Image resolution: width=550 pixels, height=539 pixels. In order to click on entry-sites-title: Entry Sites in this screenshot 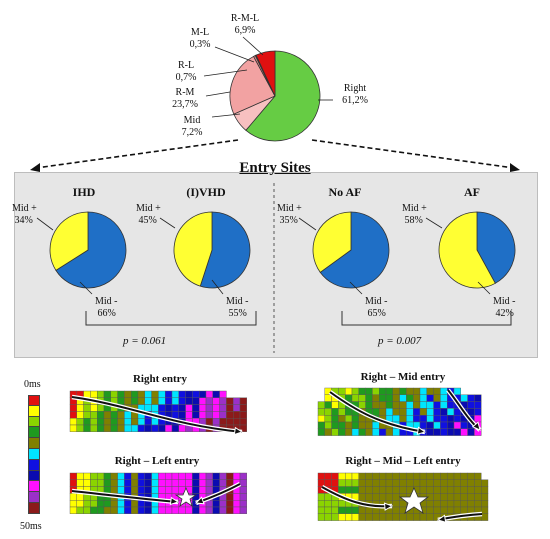, I will do `click(275, 168)`.